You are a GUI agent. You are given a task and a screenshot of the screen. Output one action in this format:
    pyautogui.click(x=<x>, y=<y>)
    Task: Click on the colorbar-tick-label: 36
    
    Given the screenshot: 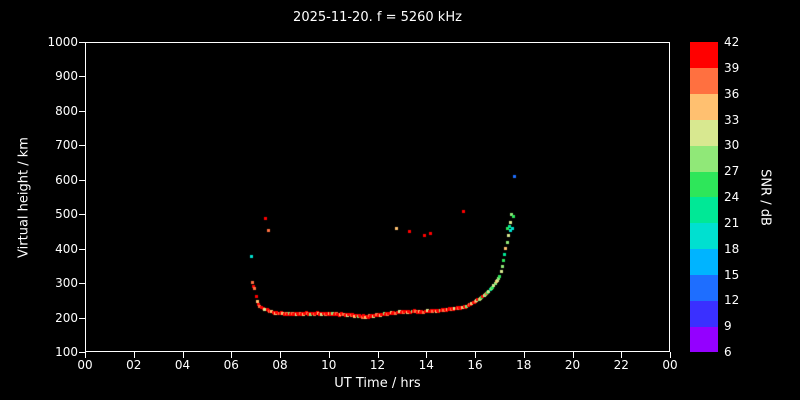 What is the action you would take?
    pyautogui.click(x=732, y=93)
    